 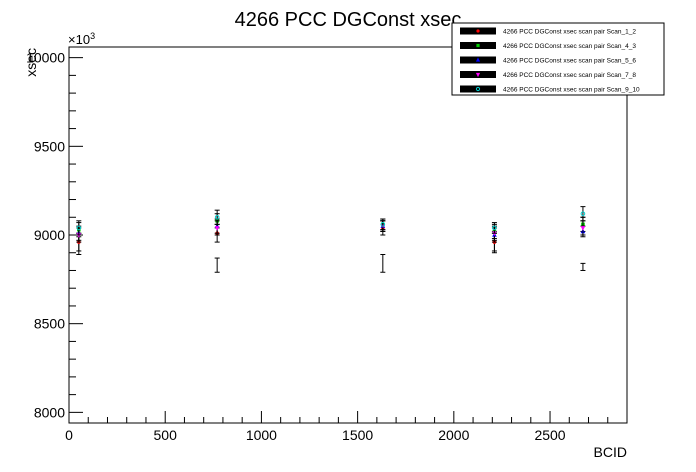 What do you see at coordinates (166, 435) in the screenshot?
I see `x-tick-label: 500` at bounding box center [166, 435].